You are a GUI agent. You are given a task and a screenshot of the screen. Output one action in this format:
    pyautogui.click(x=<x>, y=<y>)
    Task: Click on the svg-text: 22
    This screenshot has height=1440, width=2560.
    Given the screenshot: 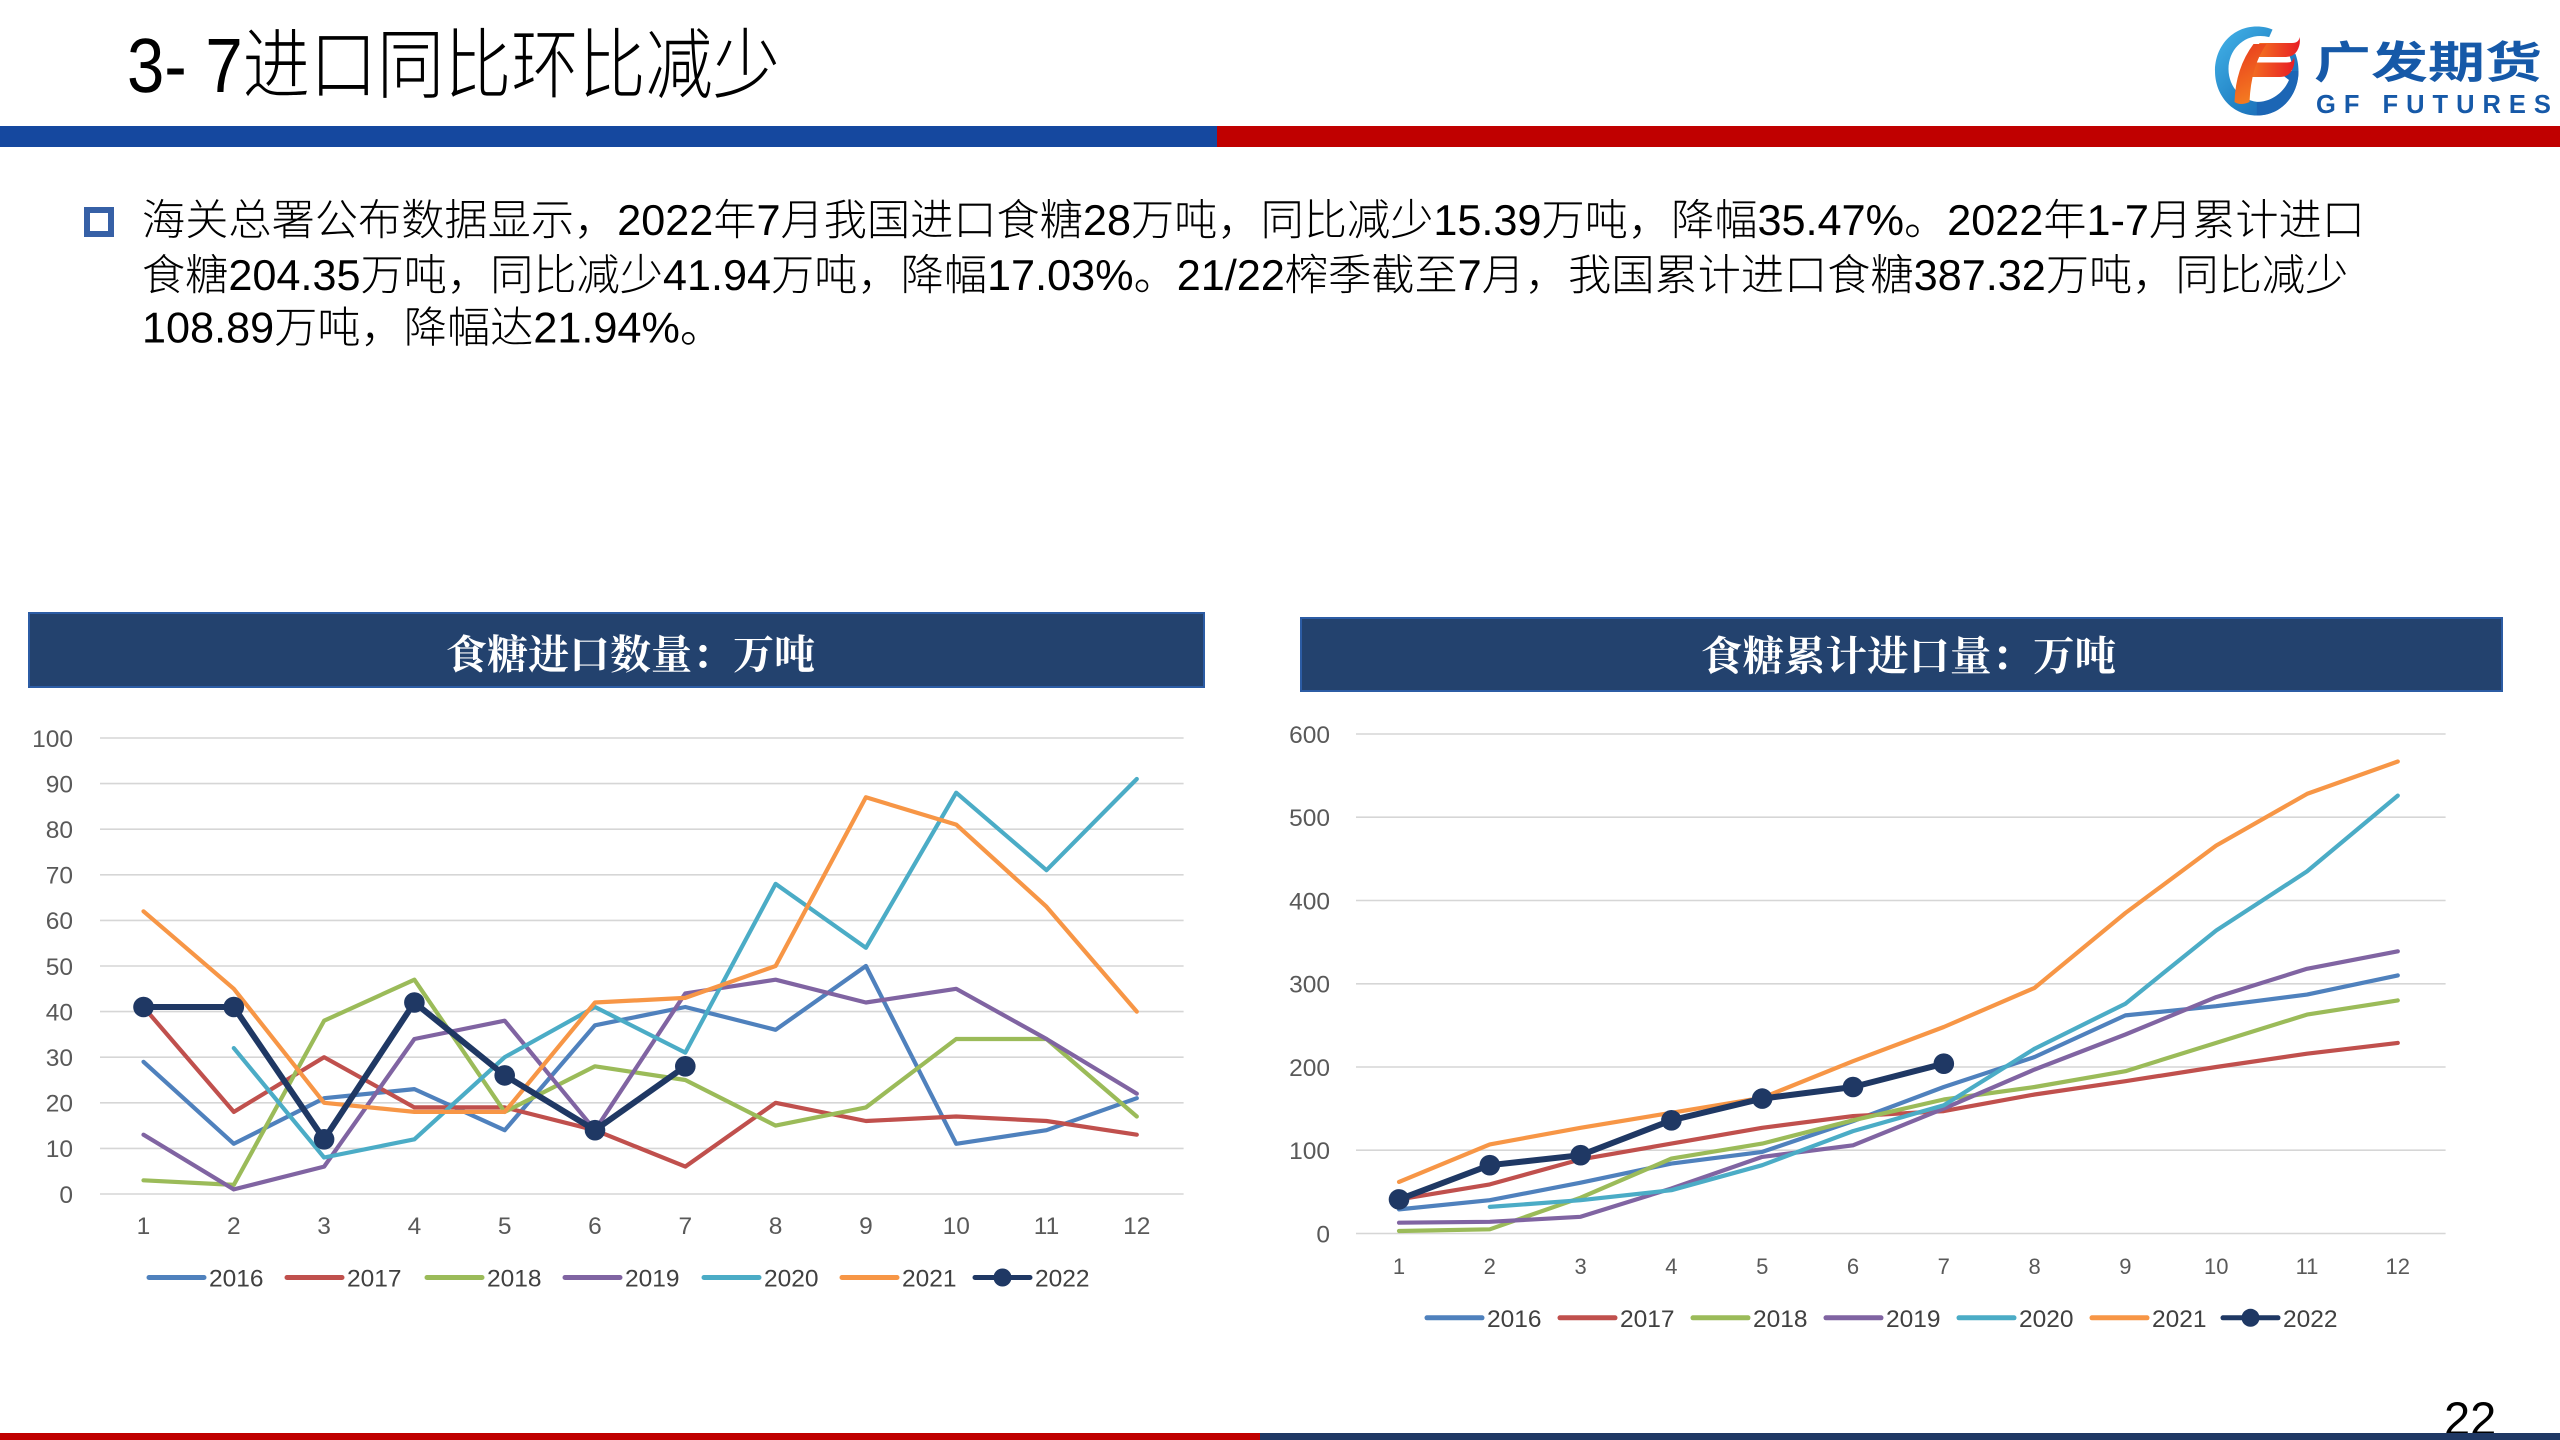 What is the action you would take?
    pyautogui.click(x=2470, y=1416)
    